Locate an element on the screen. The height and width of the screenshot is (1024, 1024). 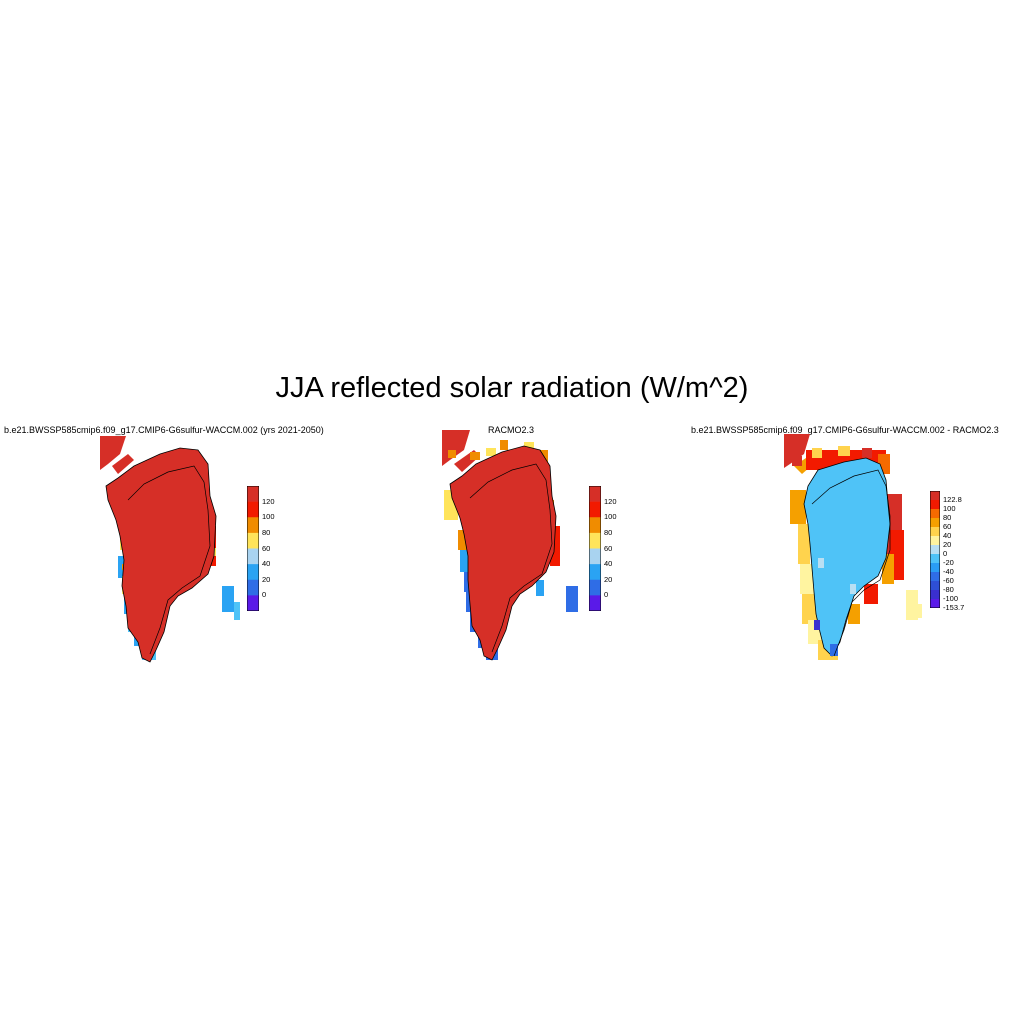
greenland-map-racmo is located at coordinates (510, 545).